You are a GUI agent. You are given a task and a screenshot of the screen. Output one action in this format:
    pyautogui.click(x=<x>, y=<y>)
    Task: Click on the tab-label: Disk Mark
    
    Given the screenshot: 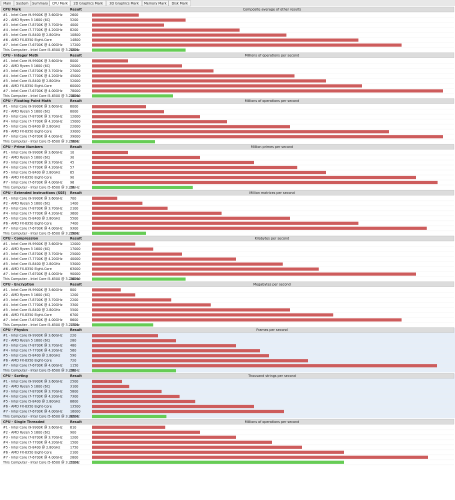 What is the action you would take?
    pyautogui.click(x=180, y=3)
    